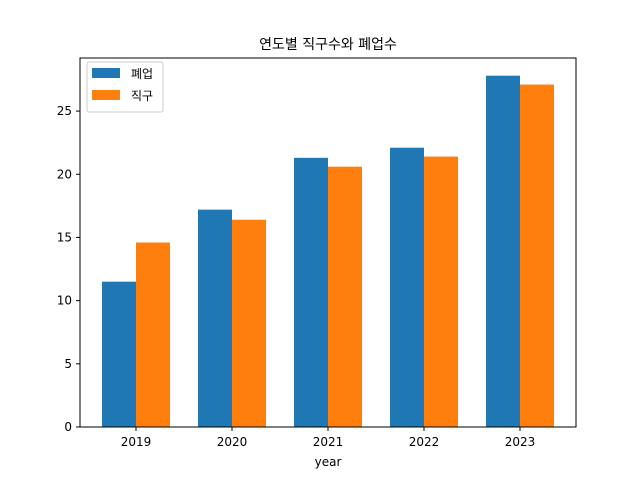 The width and height of the screenshot is (640, 480). What do you see at coordinates (345, 296) in the screenshot?
I see `bar-직구-2021` at bounding box center [345, 296].